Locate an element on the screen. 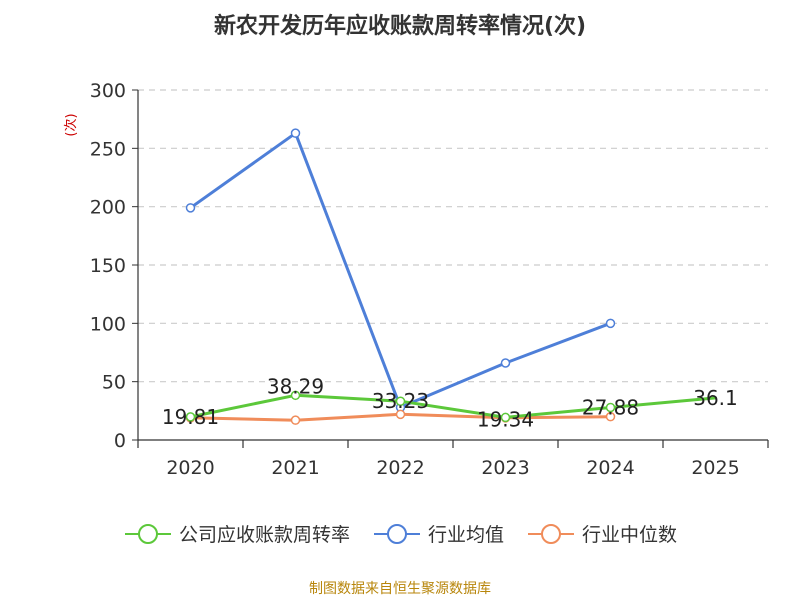  data-label: 27.88 is located at coordinates (610, 407).